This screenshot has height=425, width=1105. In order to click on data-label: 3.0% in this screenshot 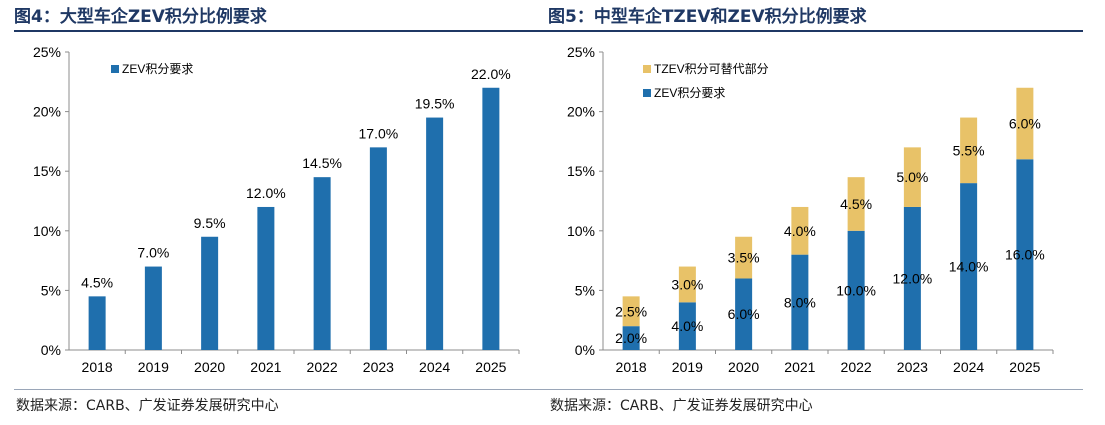, I will do `click(687, 284)`.